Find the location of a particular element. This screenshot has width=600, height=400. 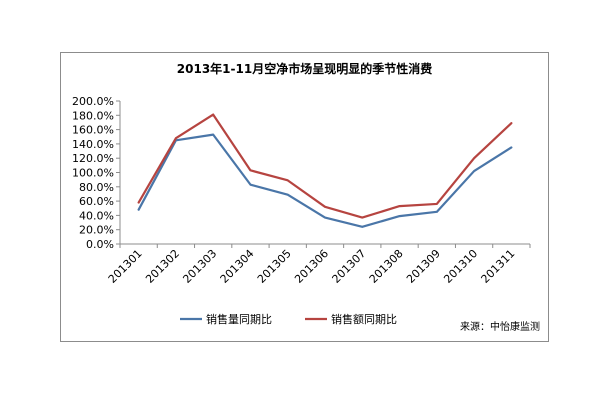

x-tick-label: 201307 is located at coordinates (349, 266).